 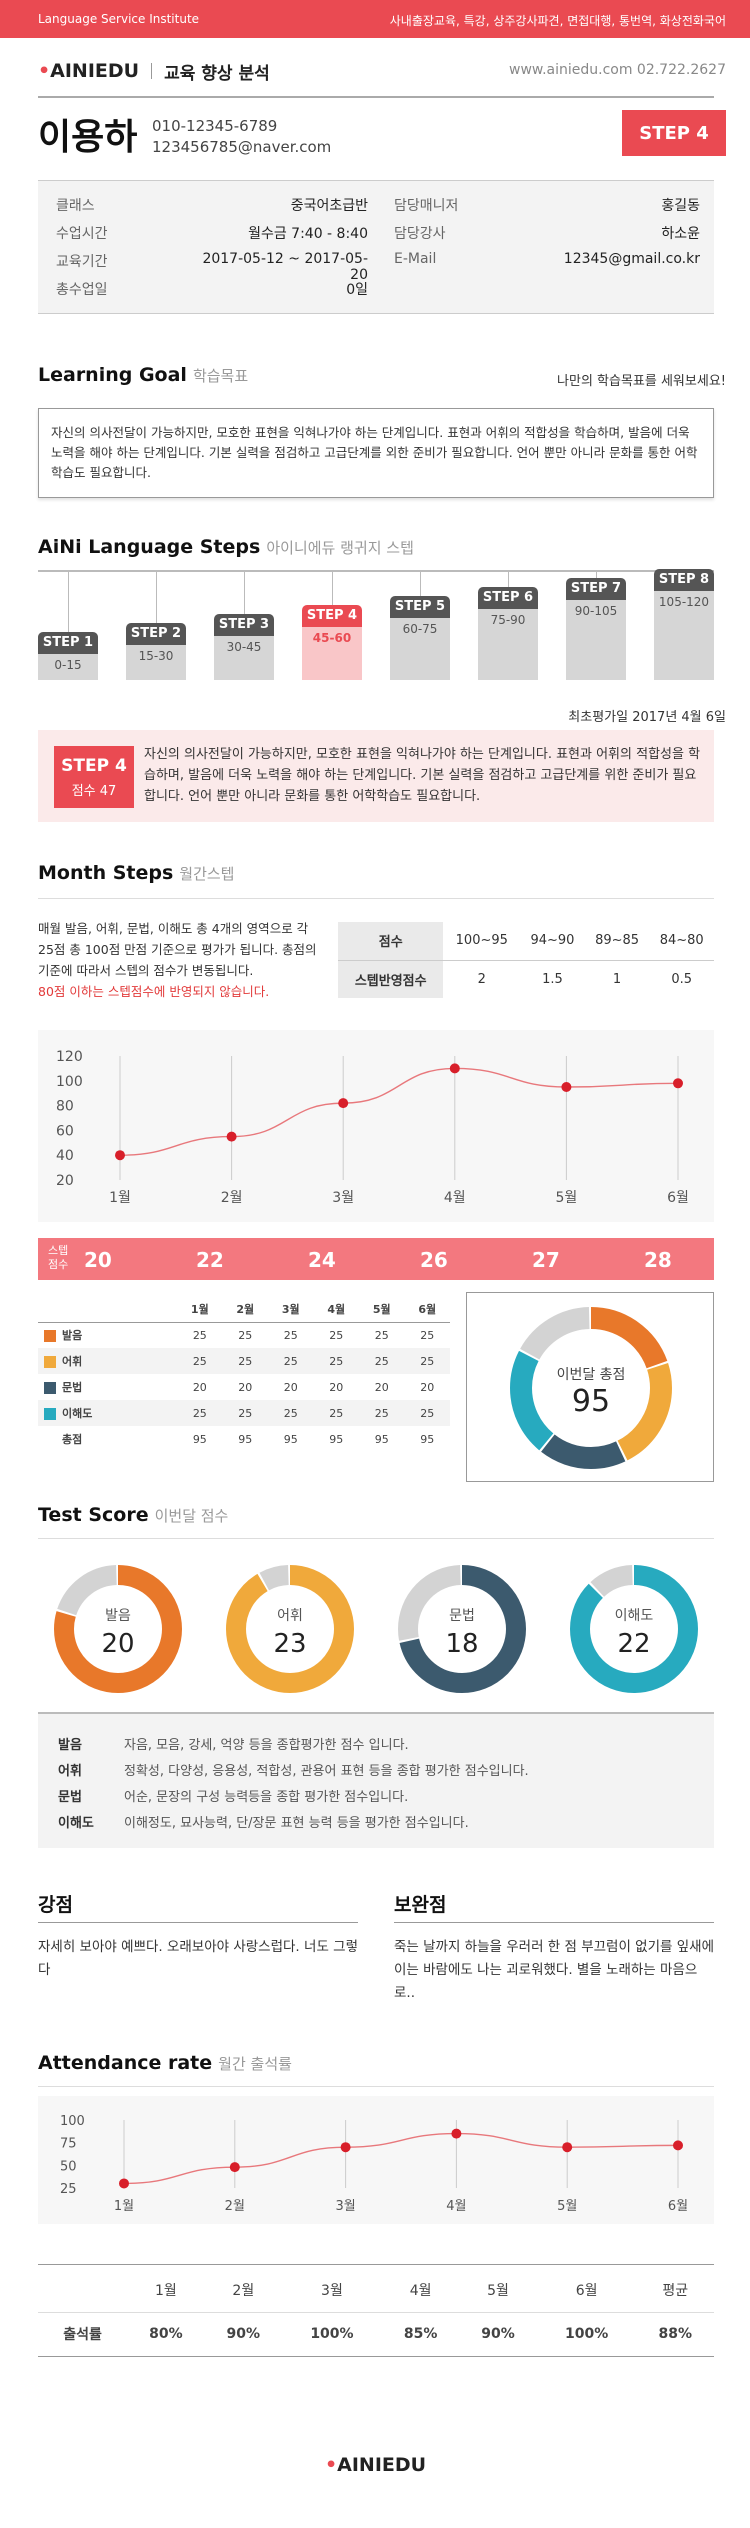 I want to click on header-logo: •AINIEDU 교육 향상 분석, so click(x=154, y=71).